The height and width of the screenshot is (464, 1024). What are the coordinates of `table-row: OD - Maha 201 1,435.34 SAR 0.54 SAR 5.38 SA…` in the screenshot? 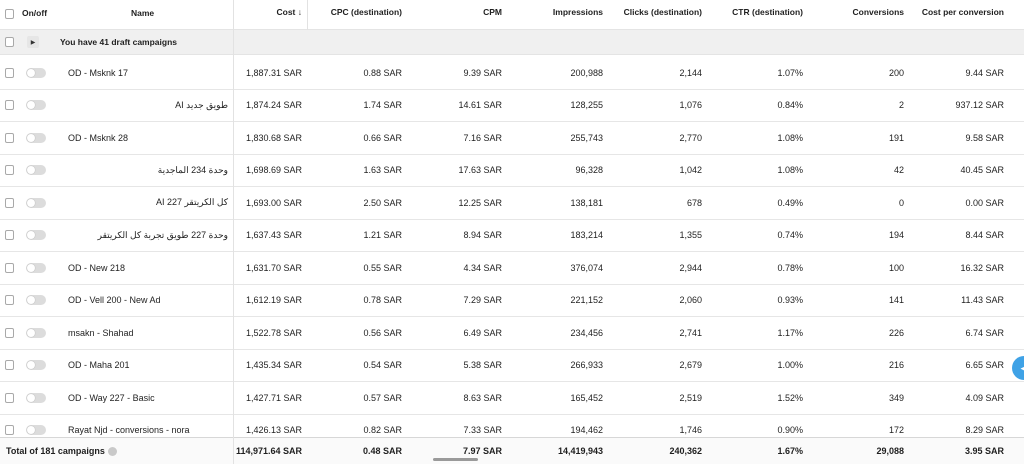 It's located at (512, 366).